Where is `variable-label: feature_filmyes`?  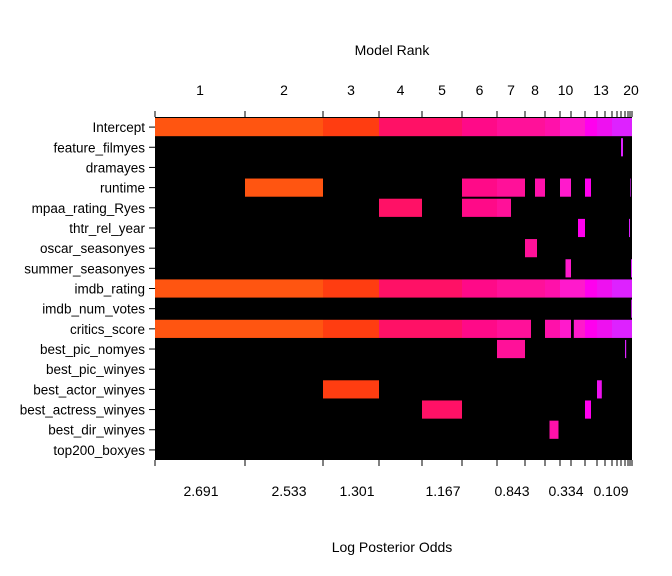 variable-label: feature_filmyes is located at coordinates (99, 147).